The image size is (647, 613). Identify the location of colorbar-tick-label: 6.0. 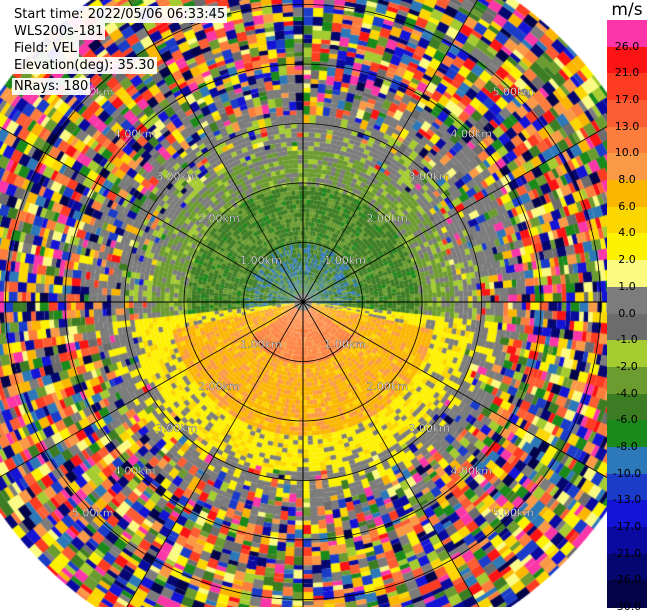
(627, 206).